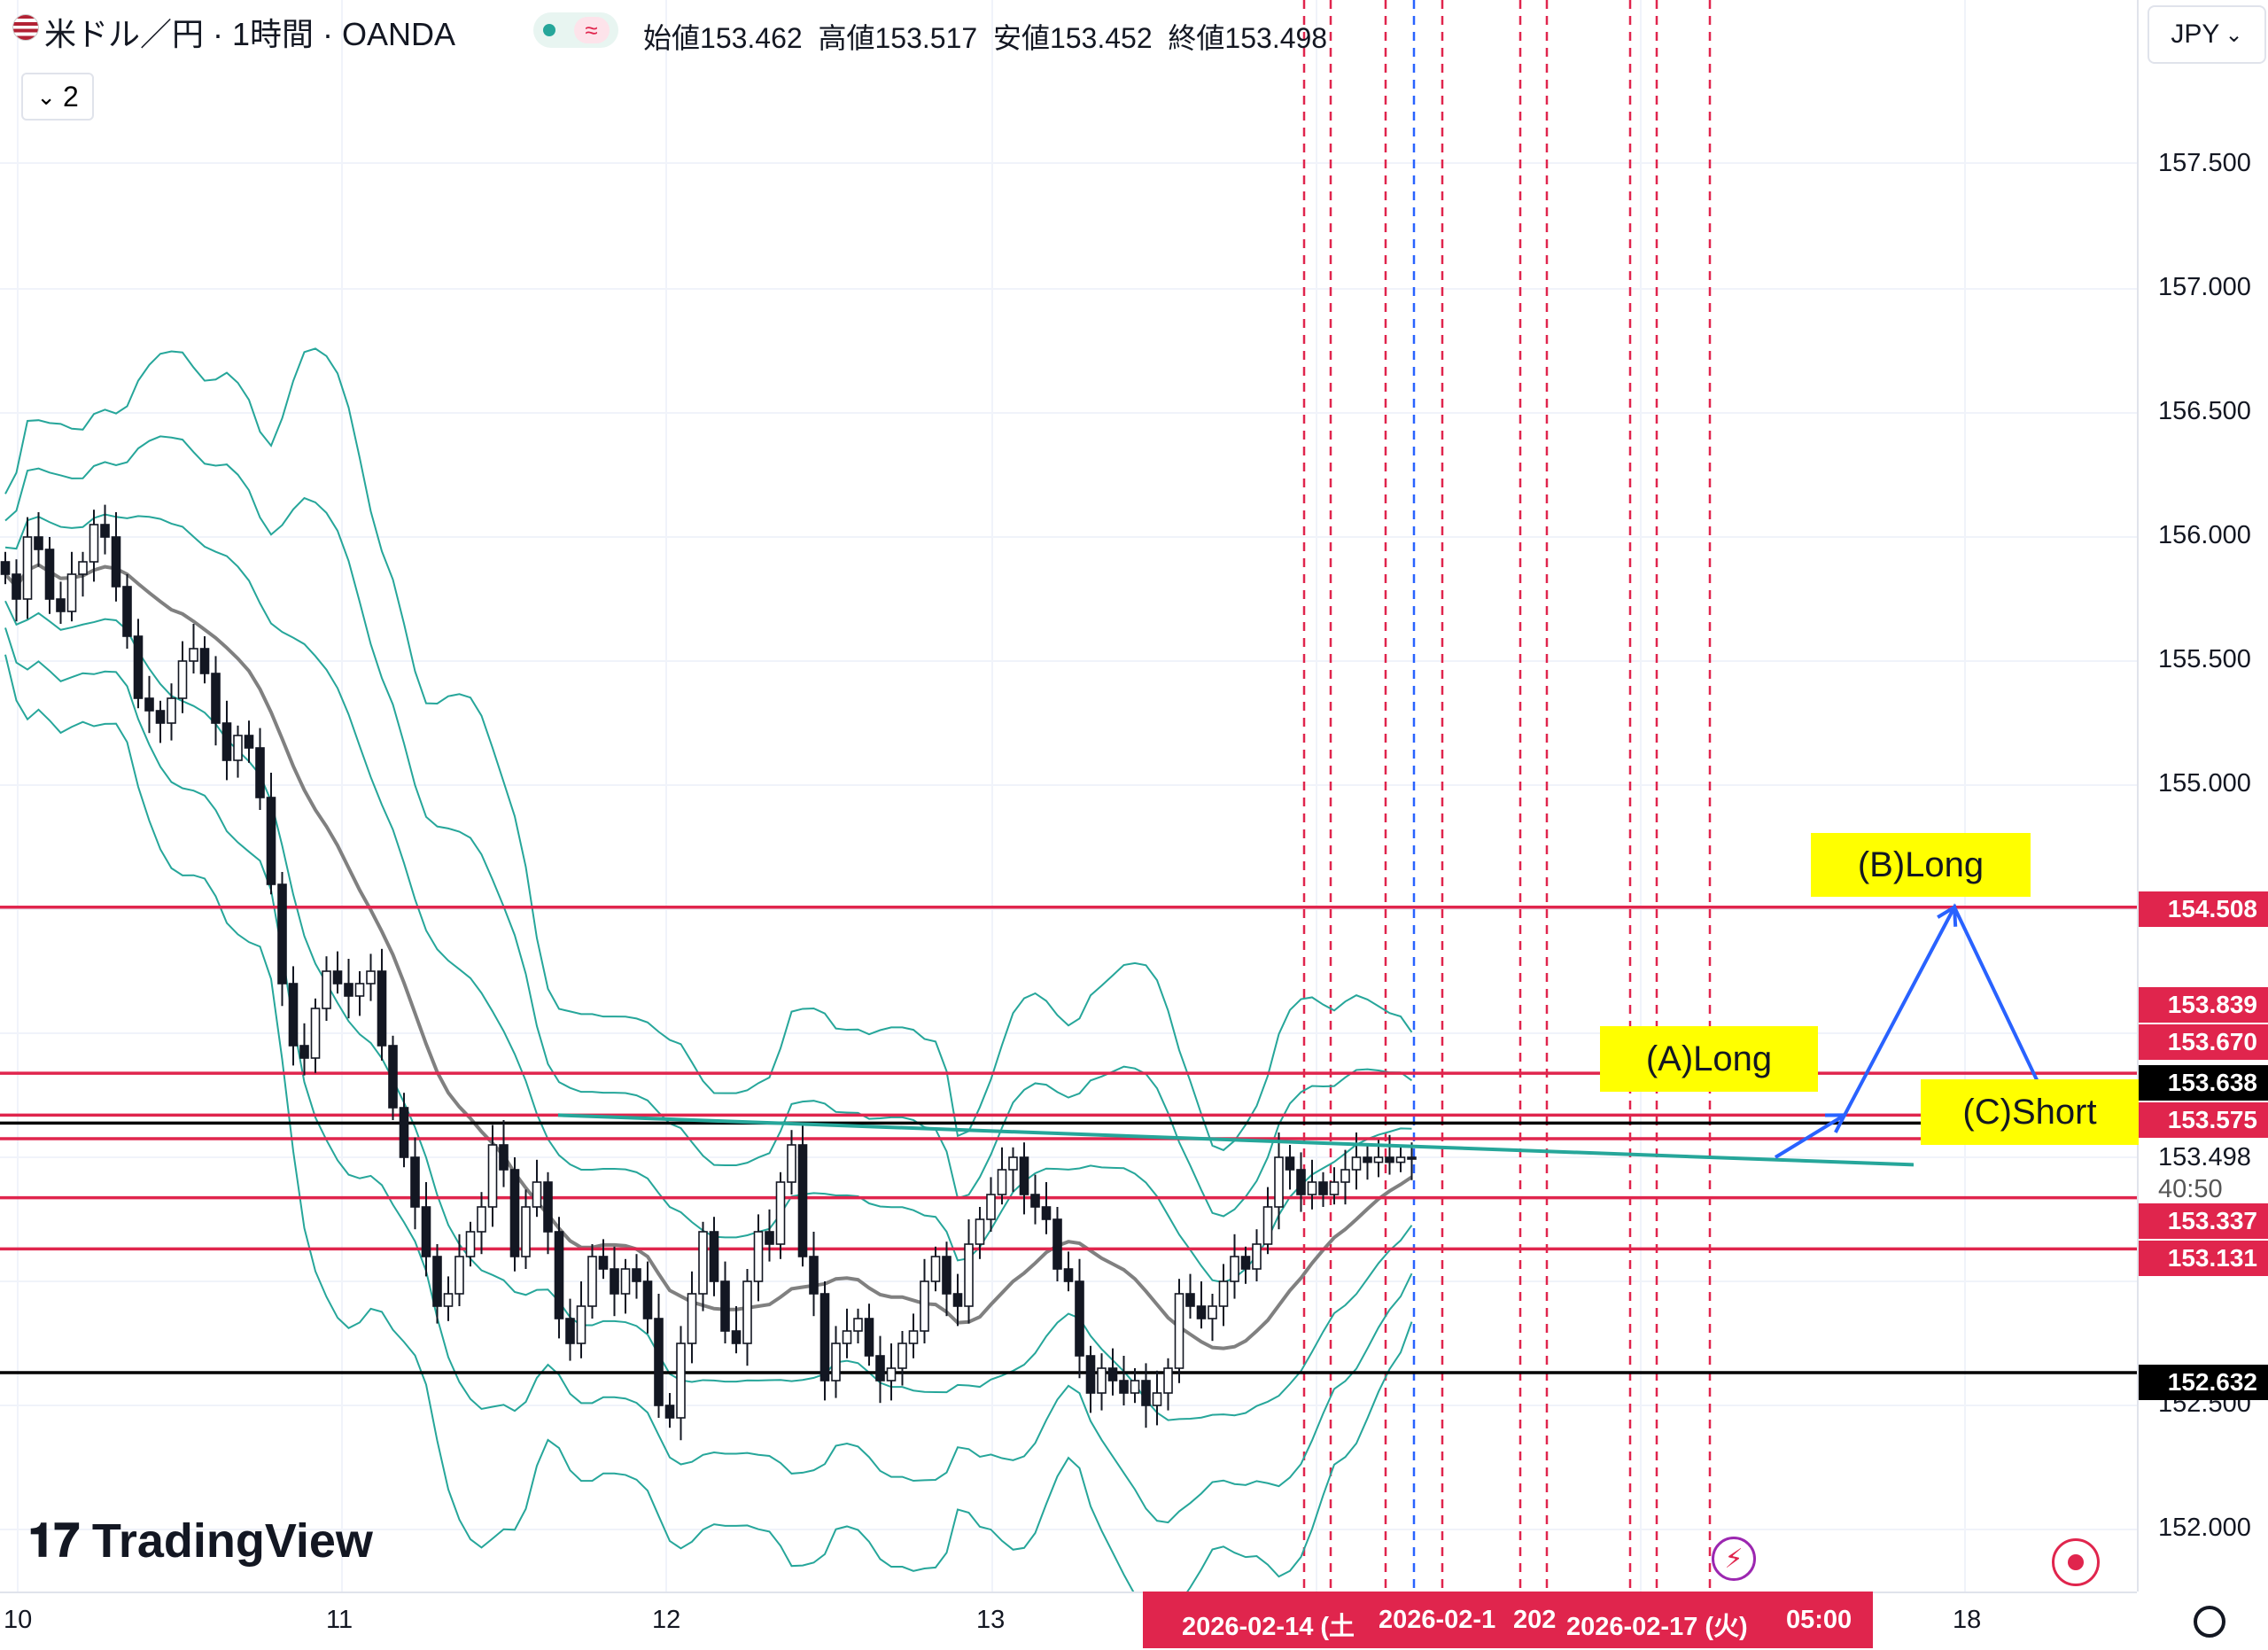  I want to click on lightning-alert-icon: ⚡, so click(1734, 1559).